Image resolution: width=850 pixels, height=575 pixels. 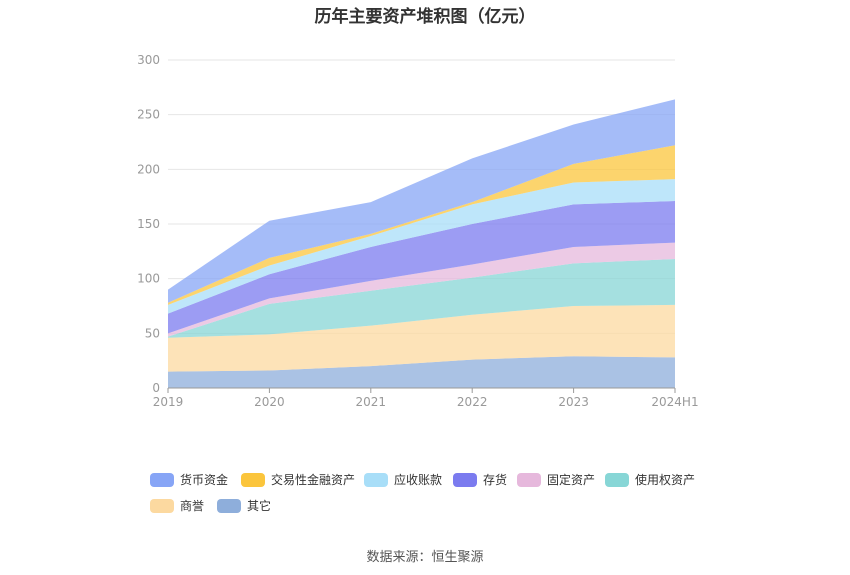 I want to click on legend-item: 固定资产, so click(x=556, y=479).